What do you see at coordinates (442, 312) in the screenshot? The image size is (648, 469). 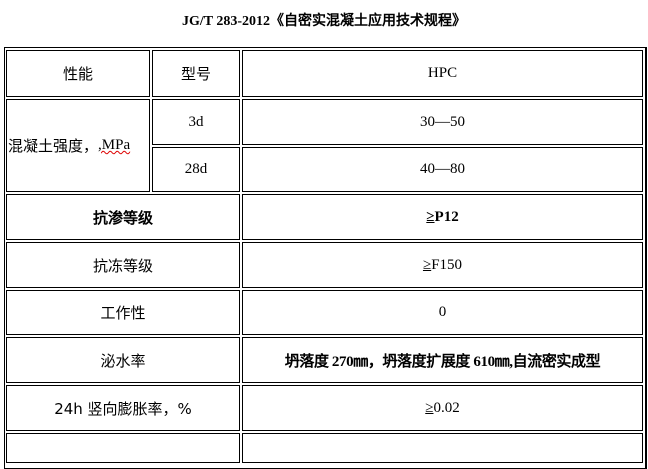 I see `workability-value: 0` at bounding box center [442, 312].